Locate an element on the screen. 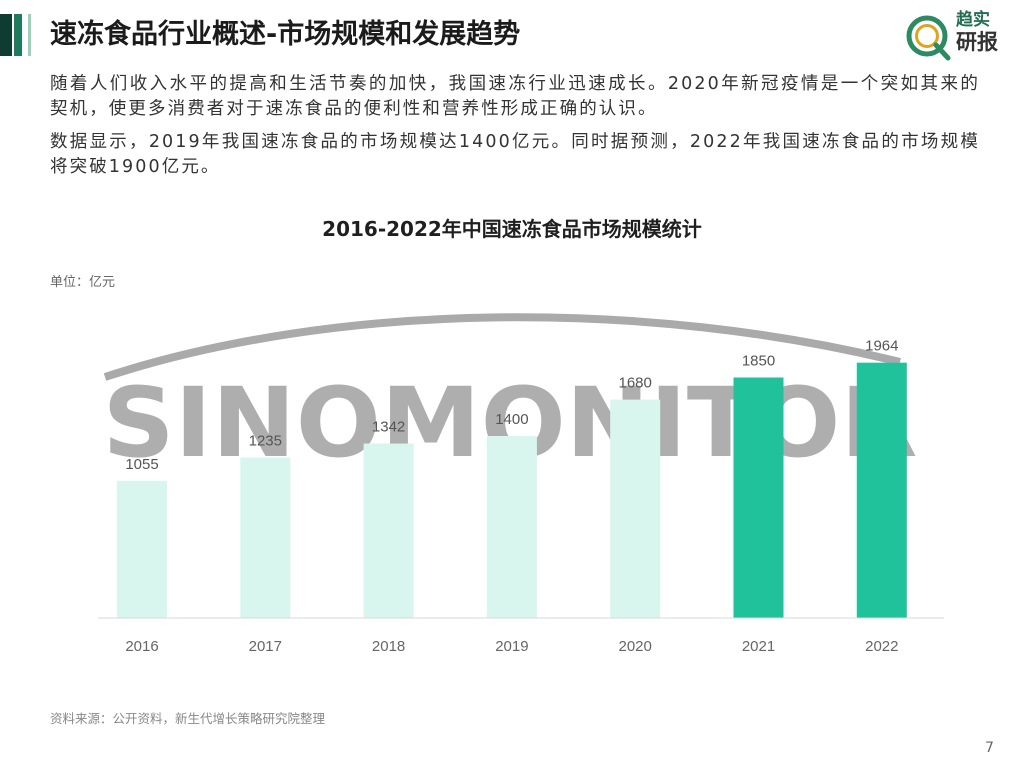 The height and width of the screenshot is (768, 1024). bar-2016 is located at coordinates (142, 549).